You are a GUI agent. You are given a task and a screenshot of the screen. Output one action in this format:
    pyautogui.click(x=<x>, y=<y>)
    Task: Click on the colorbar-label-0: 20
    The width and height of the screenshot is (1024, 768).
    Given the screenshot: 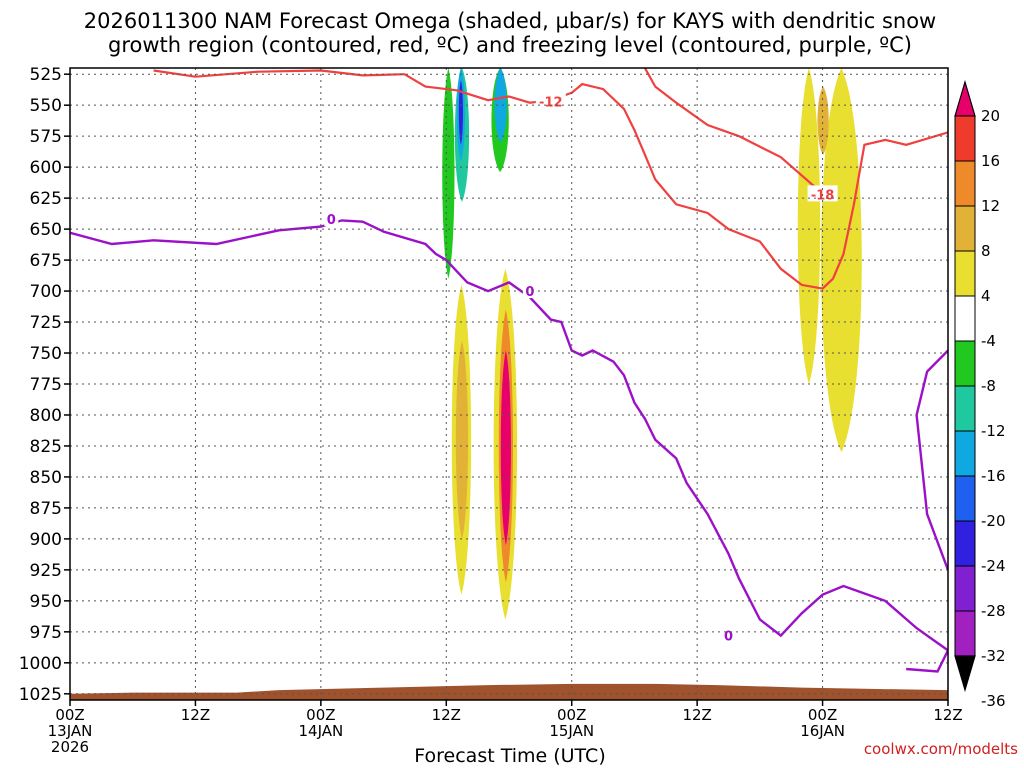 What is the action you would take?
    pyautogui.click(x=990, y=116)
    